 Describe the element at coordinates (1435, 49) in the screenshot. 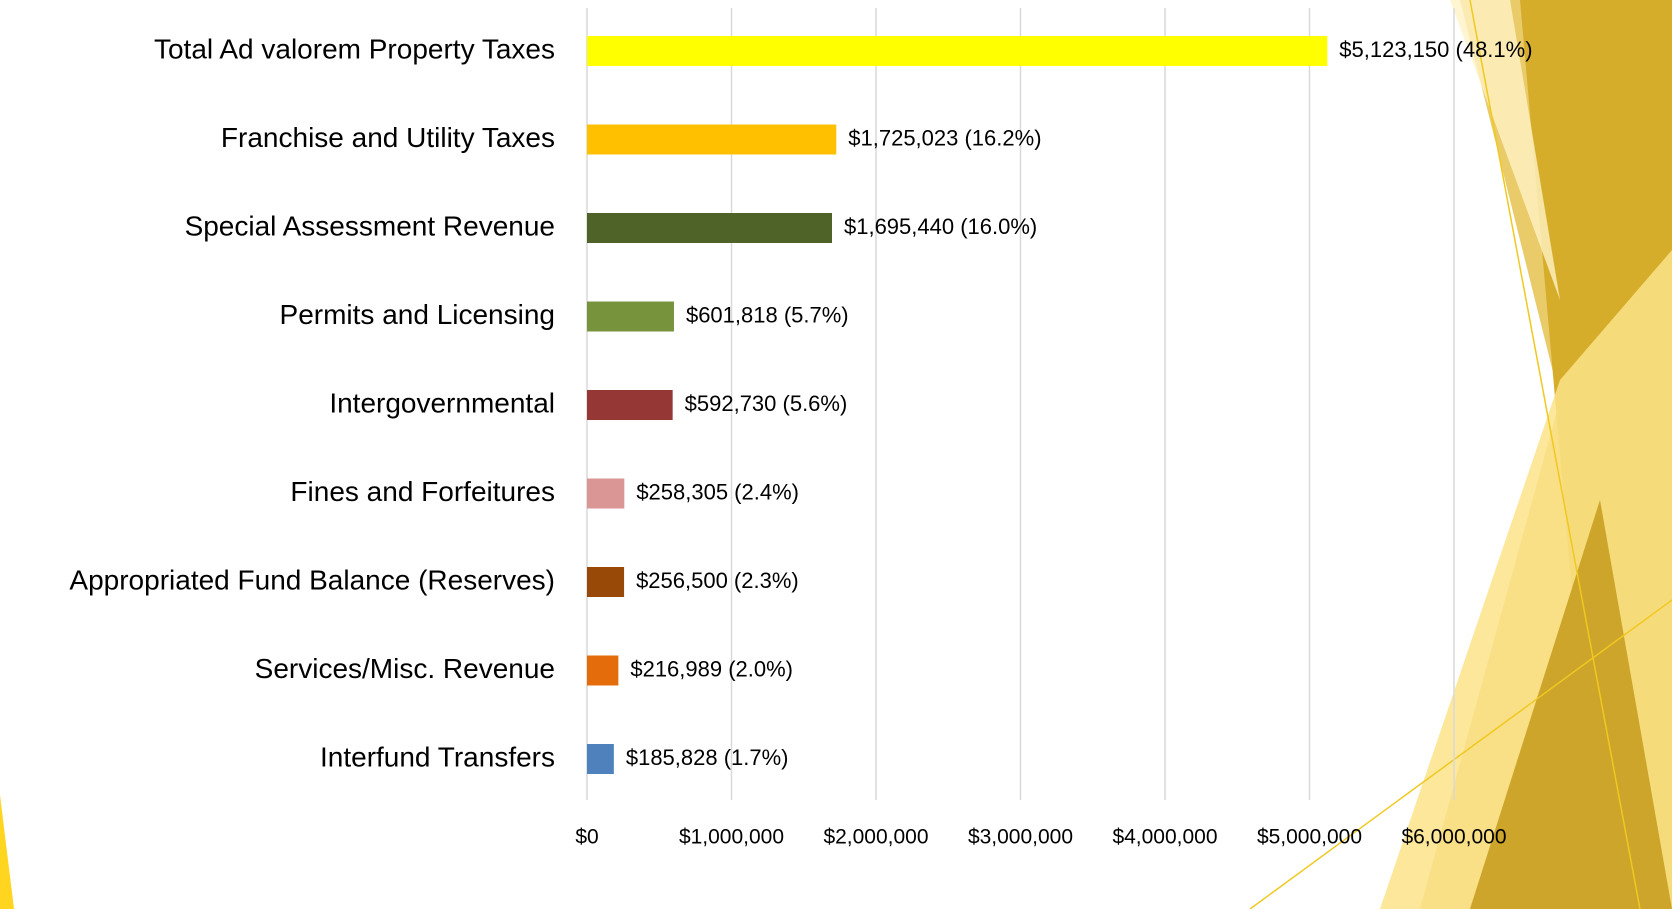

I see `value-label: $5,123,150 (48.1%)` at that location.